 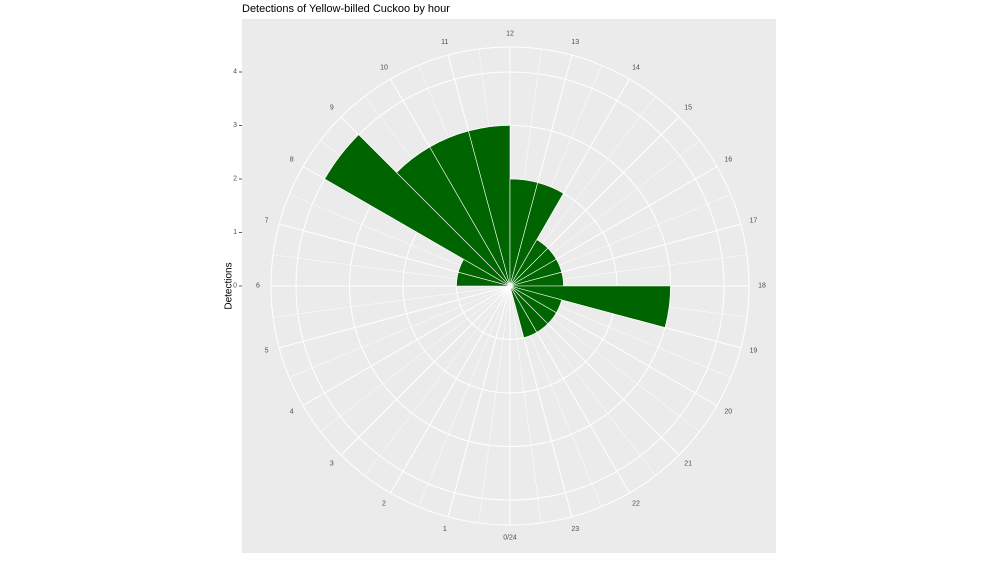 What do you see at coordinates (762, 286) in the screenshot?
I see `hour-label: 18` at bounding box center [762, 286].